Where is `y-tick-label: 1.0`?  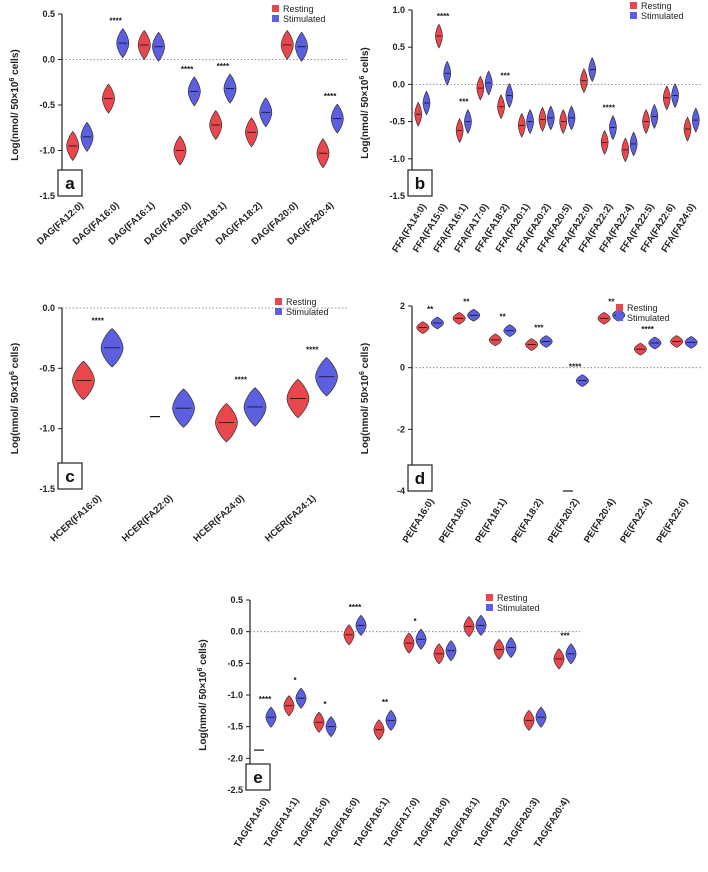 y-tick-label: 1.0 is located at coordinates (398, 10).